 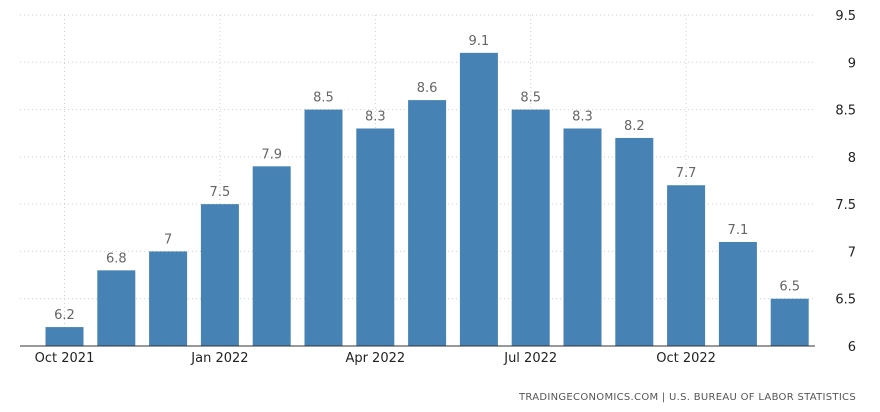 What do you see at coordinates (427, 88) in the screenshot?
I see `data-label: 8.6` at bounding box center [427, 88].